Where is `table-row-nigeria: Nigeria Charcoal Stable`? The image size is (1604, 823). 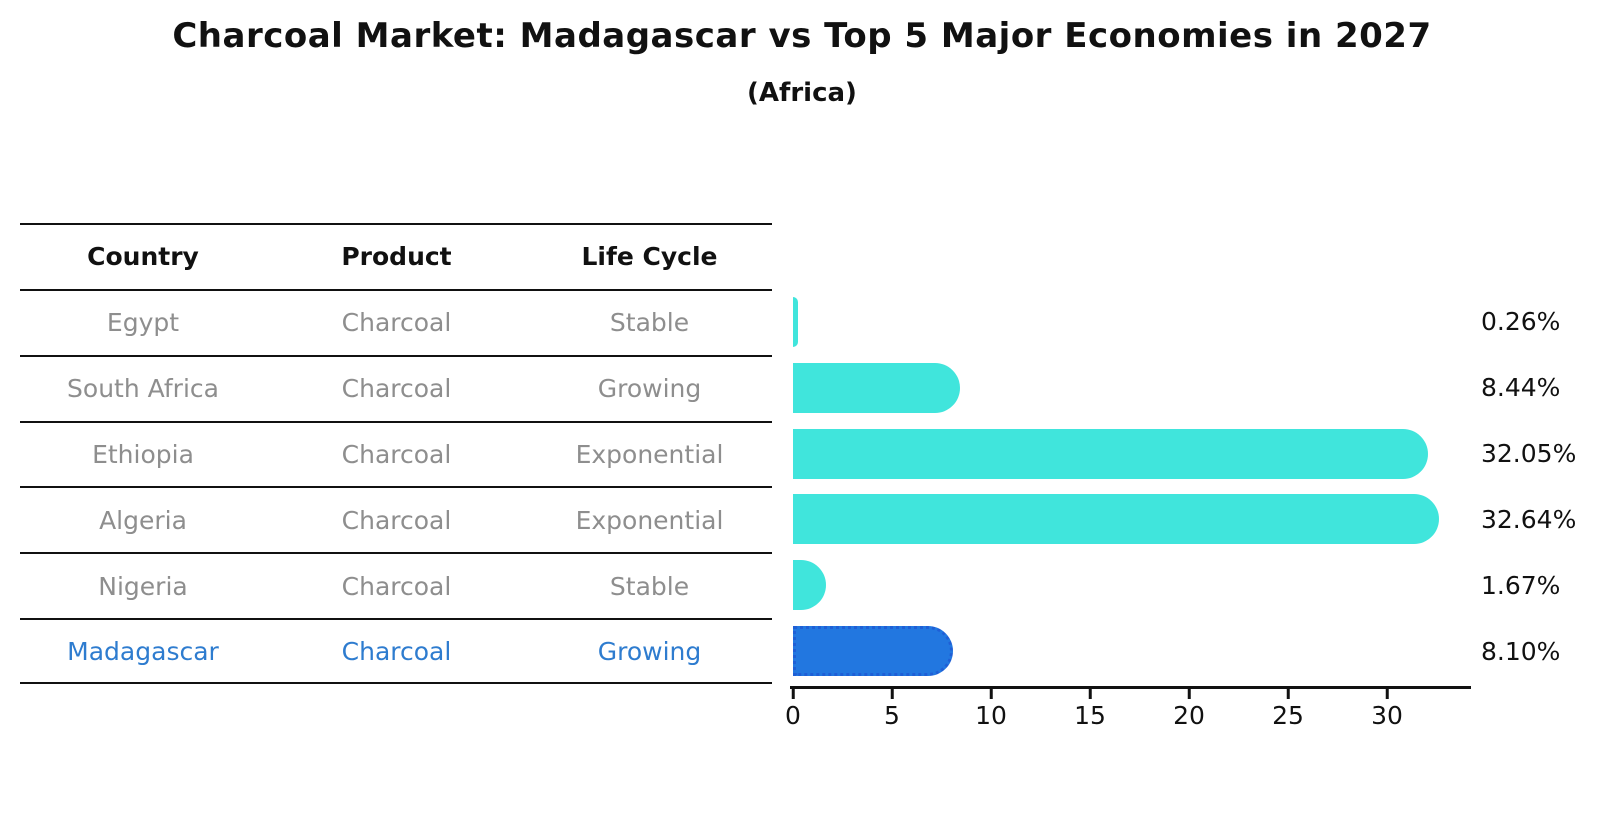 table-row-nigeria: Nigeria Charcoal Stable is located at coordinates (396, 585).